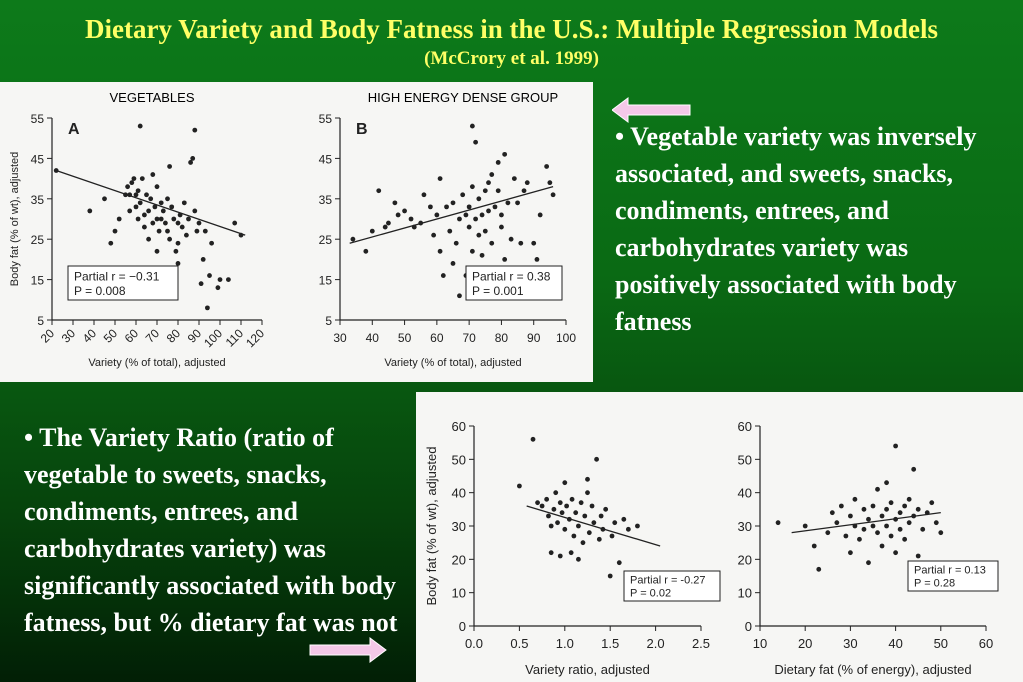 The image size is (1023, 682). What do you see at coordinates (534, 338) in the screenshot?
I see `x-tick-label: 90` at bounding box center [534, 338].